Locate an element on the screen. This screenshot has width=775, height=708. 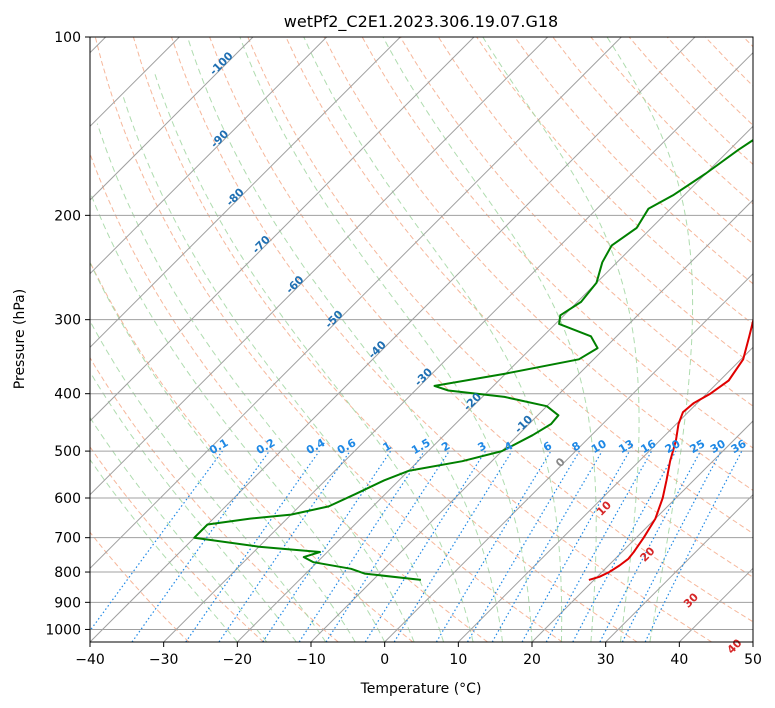
lcl-label: 20 is located at coordinates (648, 554).